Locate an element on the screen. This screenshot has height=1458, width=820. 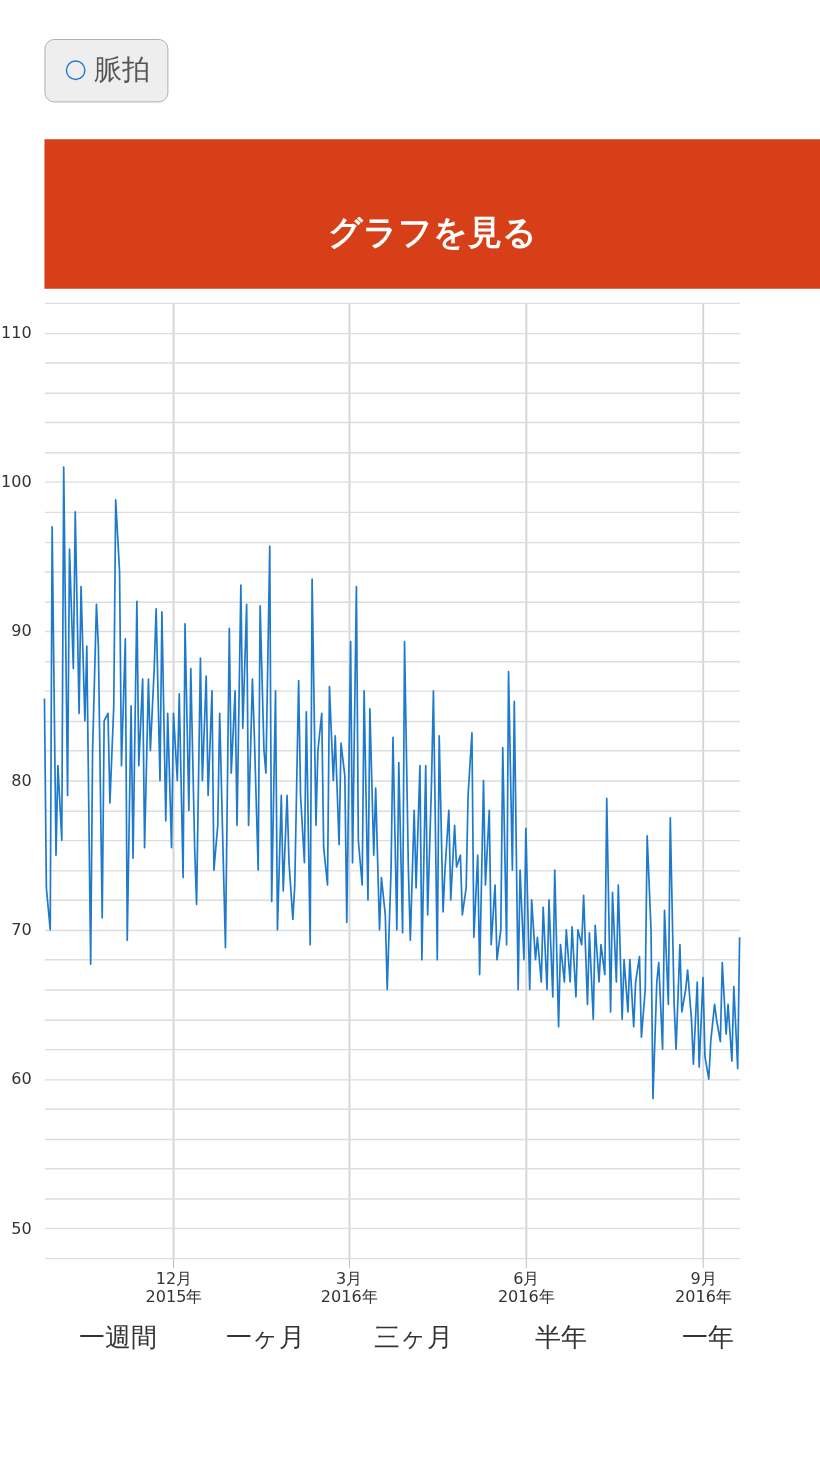
text: 三ヶ月 is located at coordinates (413, 1337).